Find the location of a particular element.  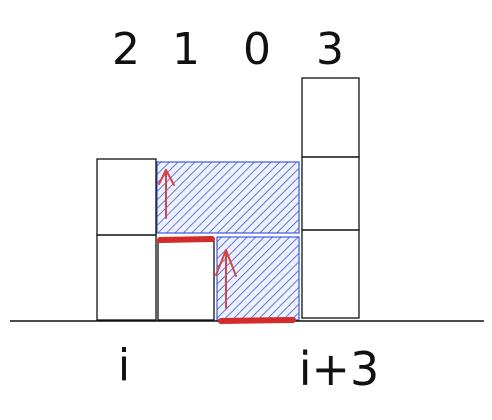

water-regions is located at coordinates (228, 241).